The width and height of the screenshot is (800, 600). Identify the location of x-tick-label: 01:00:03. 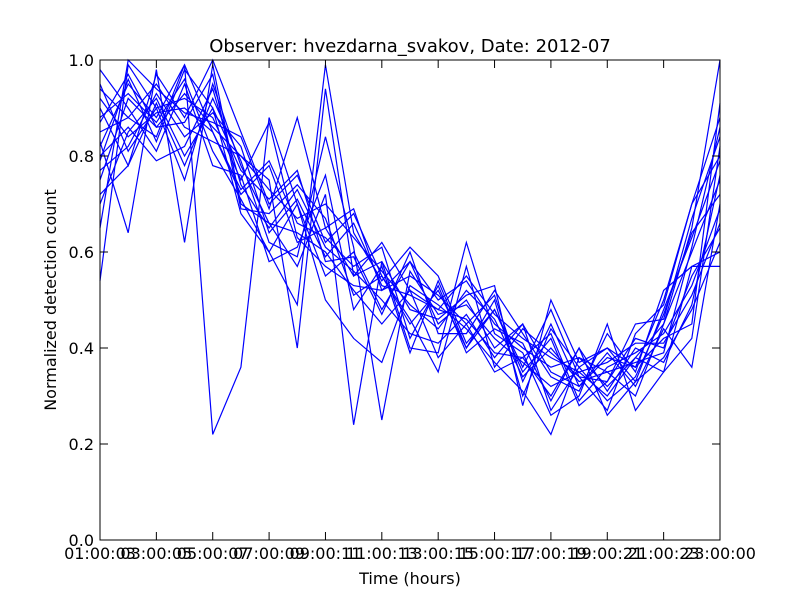
(100, 553).